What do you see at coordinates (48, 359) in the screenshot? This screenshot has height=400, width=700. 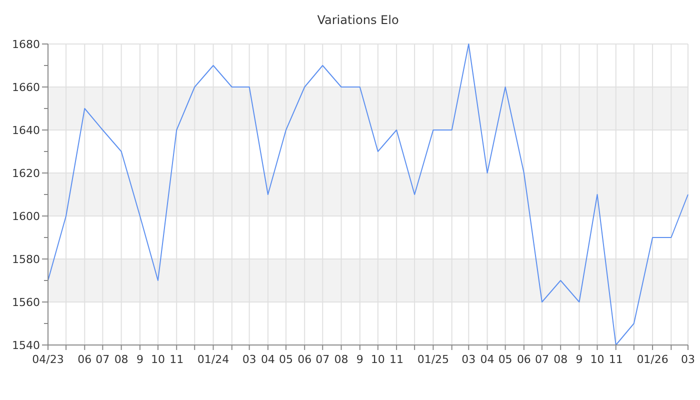 I see `x-tick-label: 04/23` at bounding box center [48, 359].